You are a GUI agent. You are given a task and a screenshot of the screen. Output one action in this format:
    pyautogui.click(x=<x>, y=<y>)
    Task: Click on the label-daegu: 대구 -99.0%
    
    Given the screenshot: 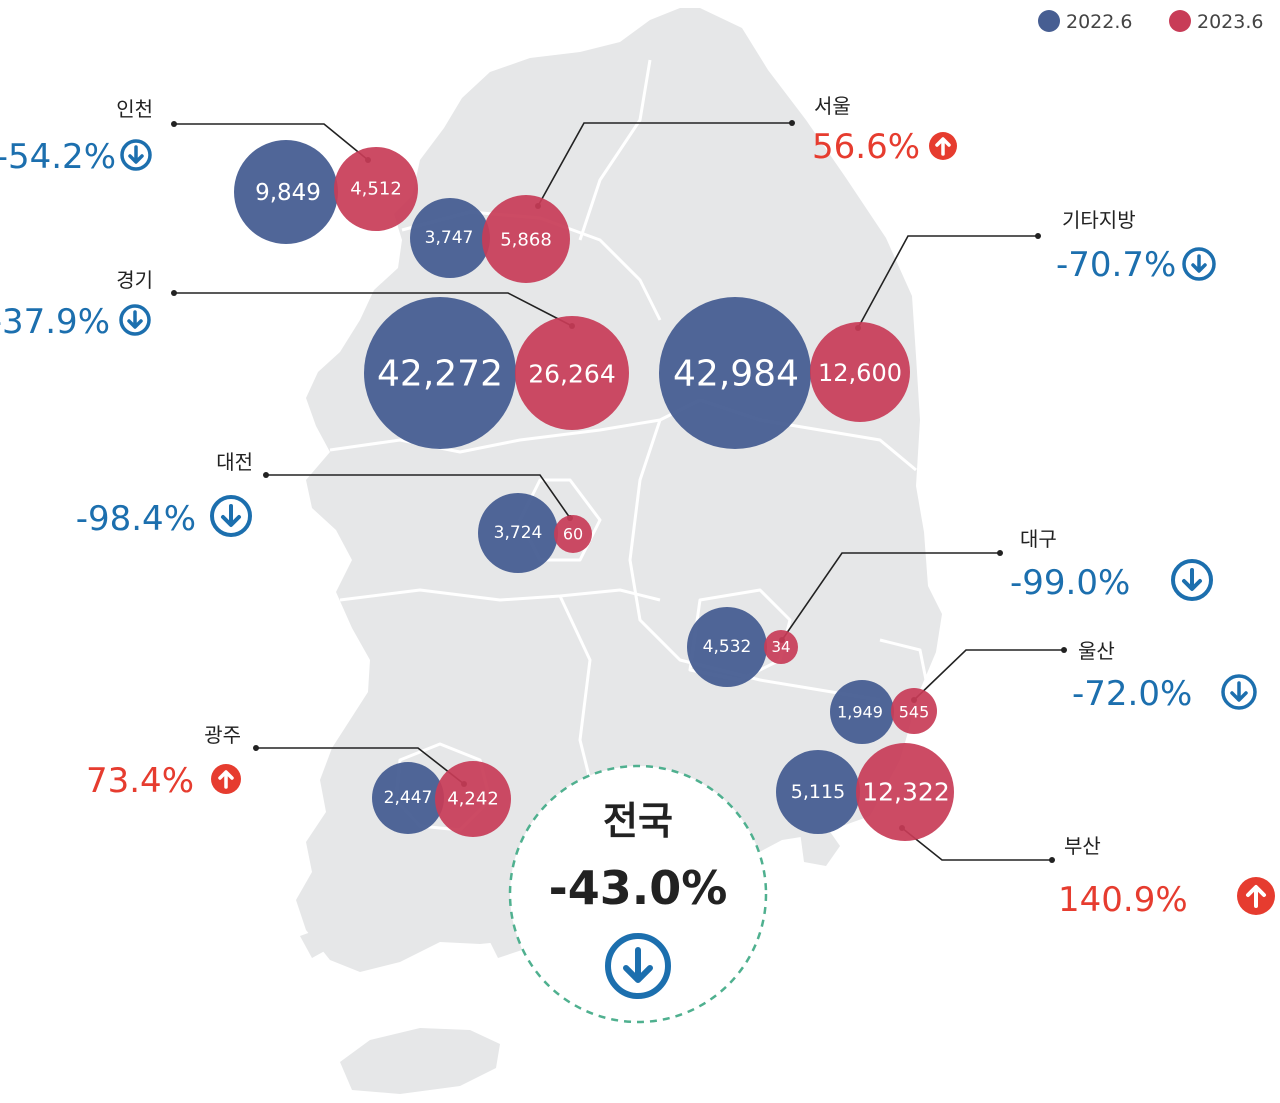 What is the action you would take?
    pyautogui.click(x=1111, y=565)
    